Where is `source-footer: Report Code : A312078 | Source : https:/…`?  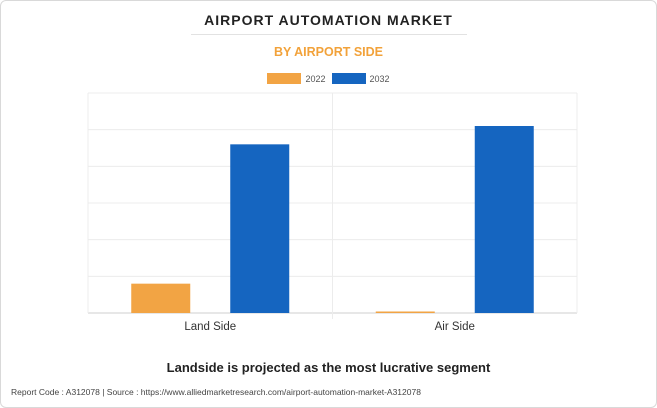 source-footer: Report Code : A312078 | Source : https:/… is located at coordinates (216, 392).